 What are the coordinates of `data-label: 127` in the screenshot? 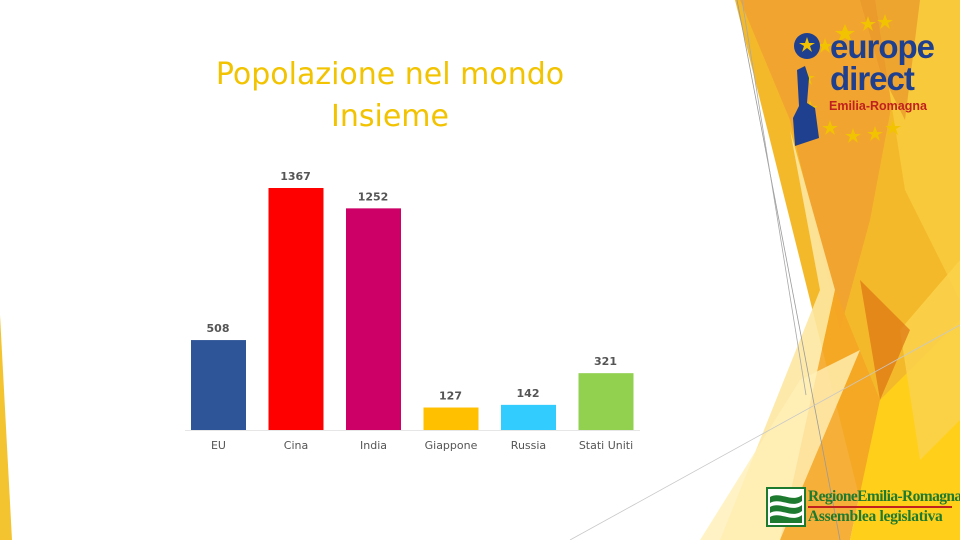 It's located at (450, 396).